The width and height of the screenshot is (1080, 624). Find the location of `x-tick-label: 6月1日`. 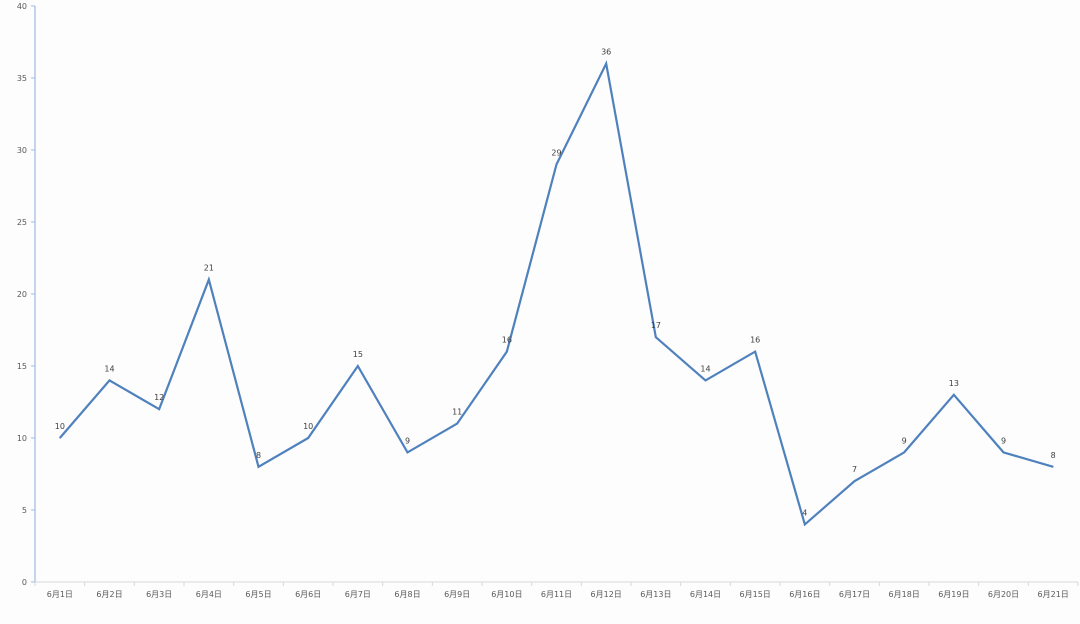

x-tick-label: 6月1日 is located at coordinates (60, 594).